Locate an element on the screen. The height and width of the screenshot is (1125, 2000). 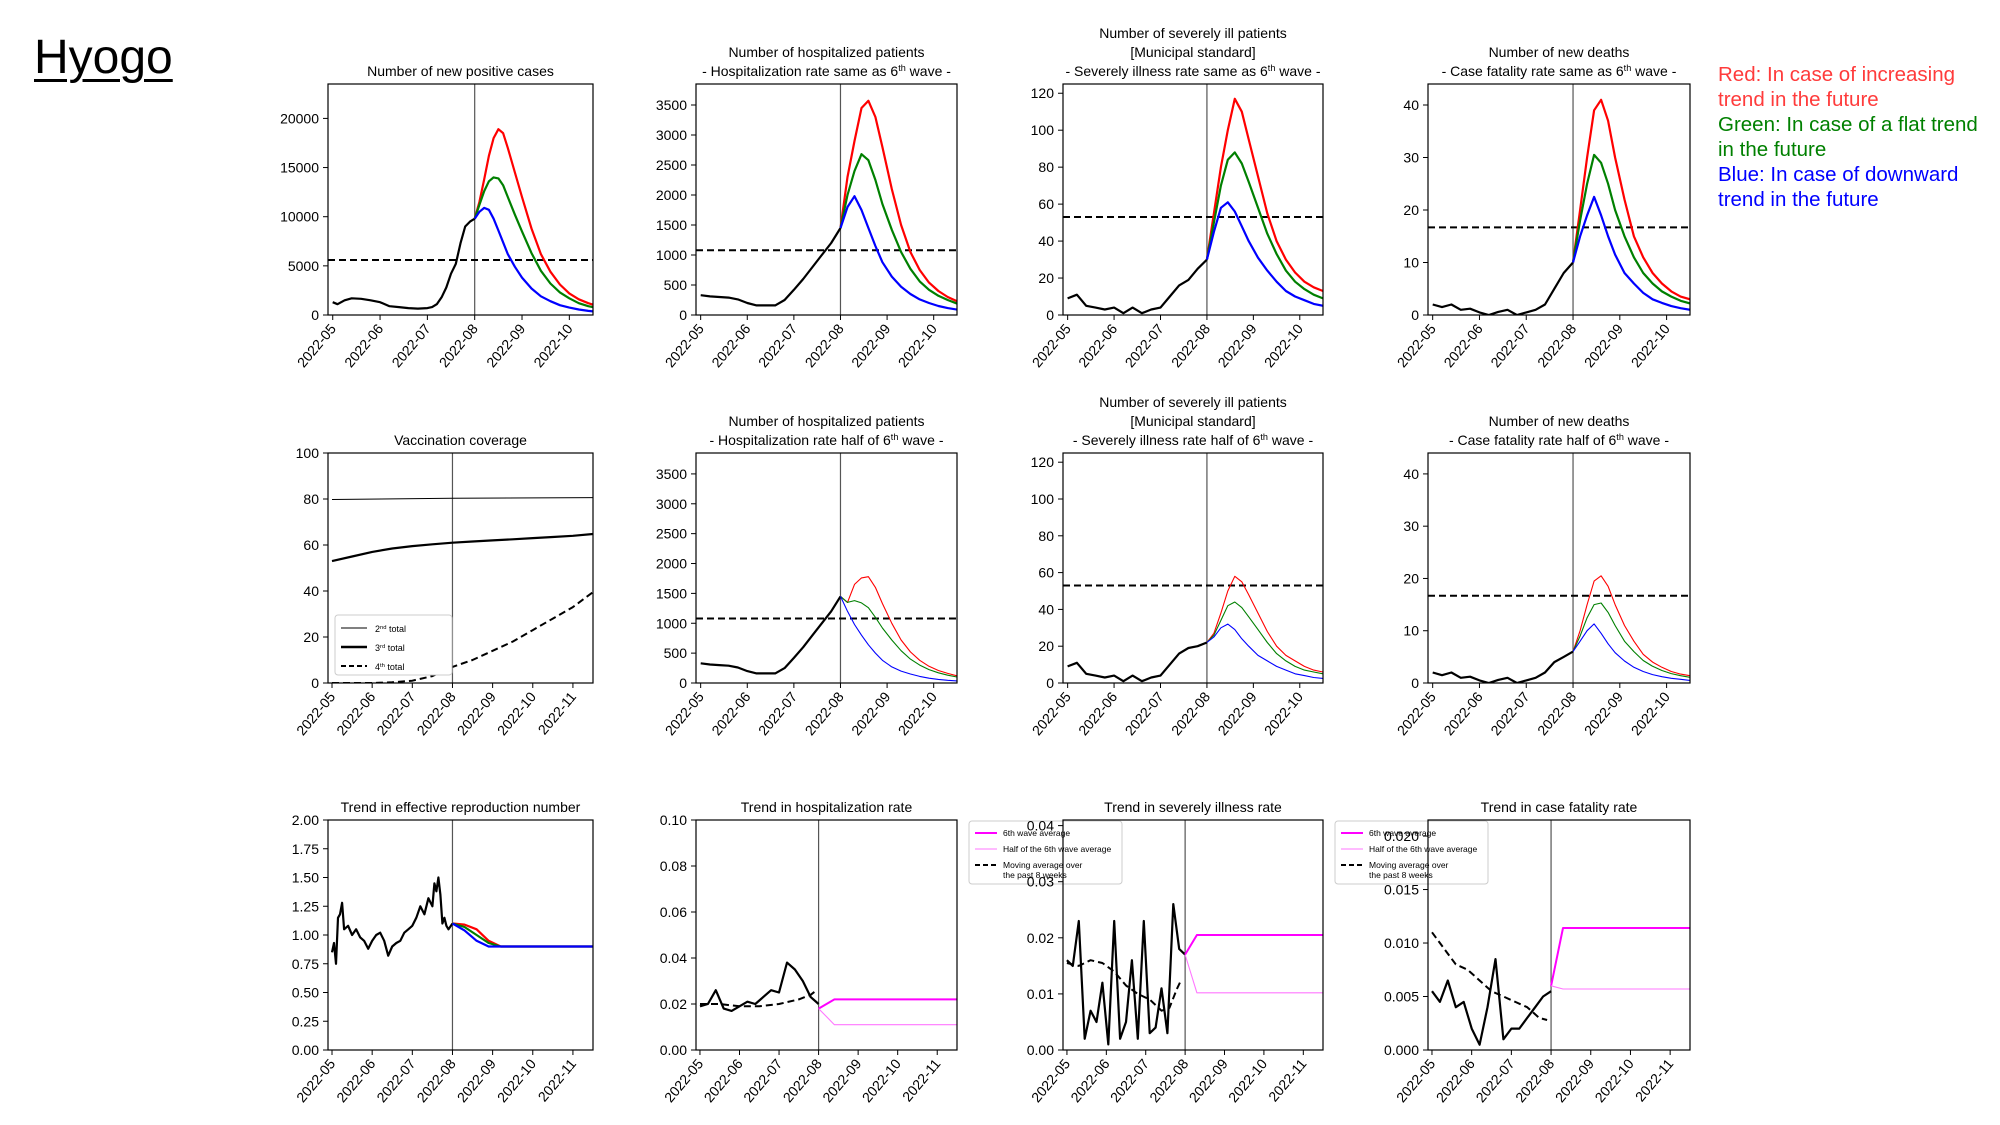
legend-label: 3rd total is located at coordinates (390, 648).